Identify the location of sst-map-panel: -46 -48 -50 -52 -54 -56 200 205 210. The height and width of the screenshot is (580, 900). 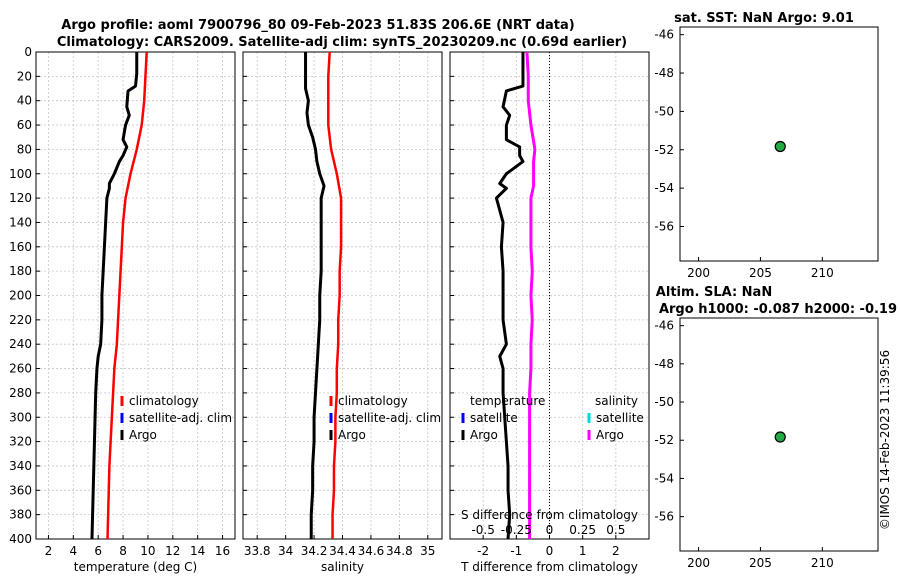
(766, 153).